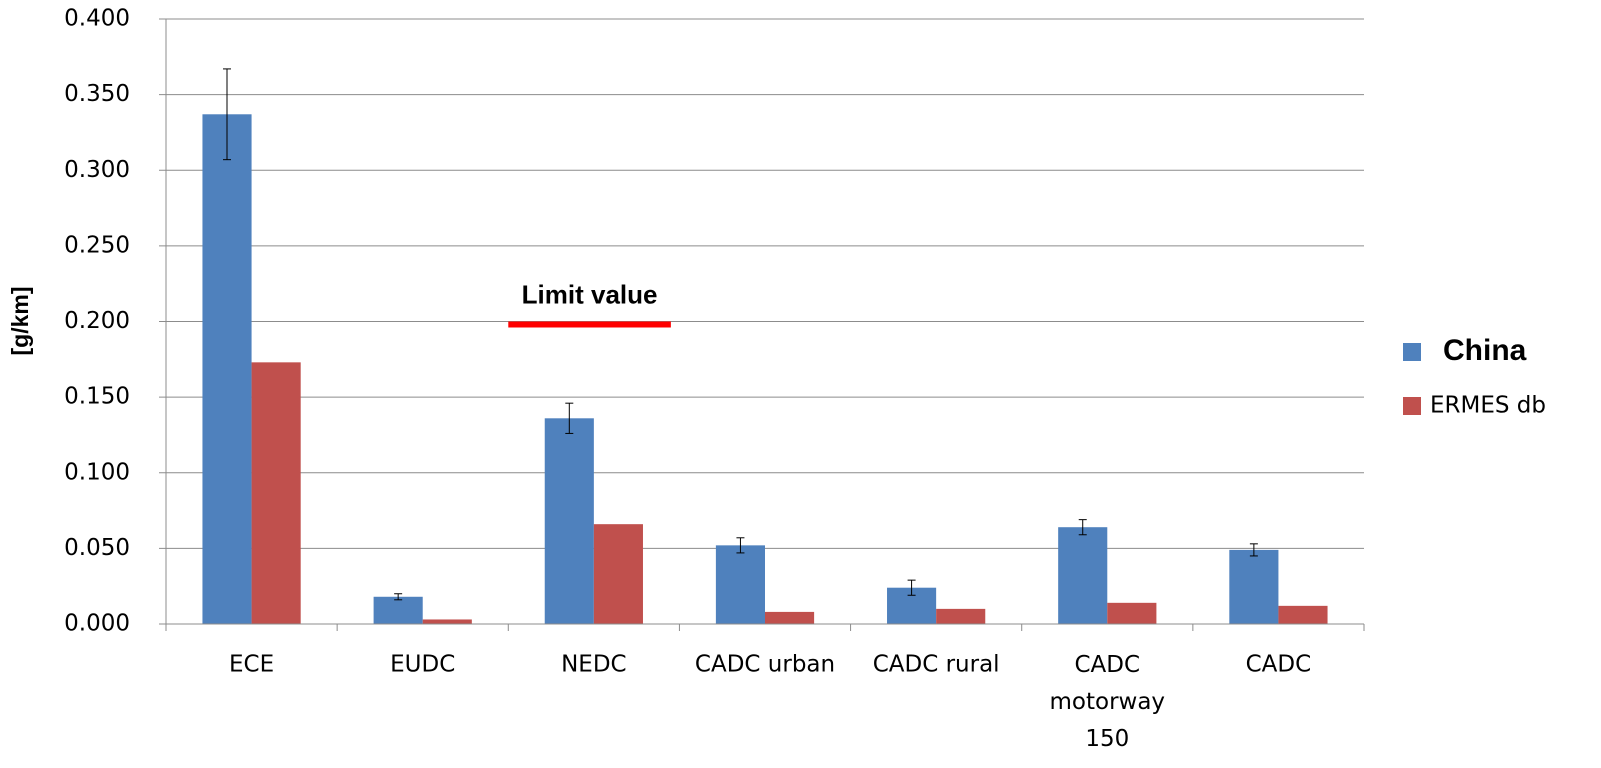 The width and height of the screenshot is (1601, 768). Describe the element at coordinates (97, 397) in the screenshot. I see `y-tick-label: 0.150` at that location.